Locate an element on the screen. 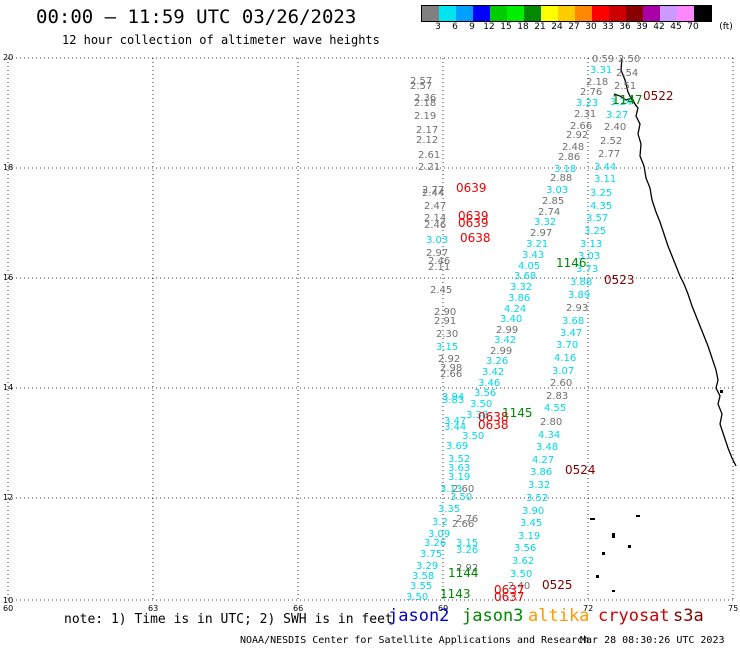 This screenshot has height=650, width=740. wave-height-label: 4.24 is located at coordinates (515, 309).